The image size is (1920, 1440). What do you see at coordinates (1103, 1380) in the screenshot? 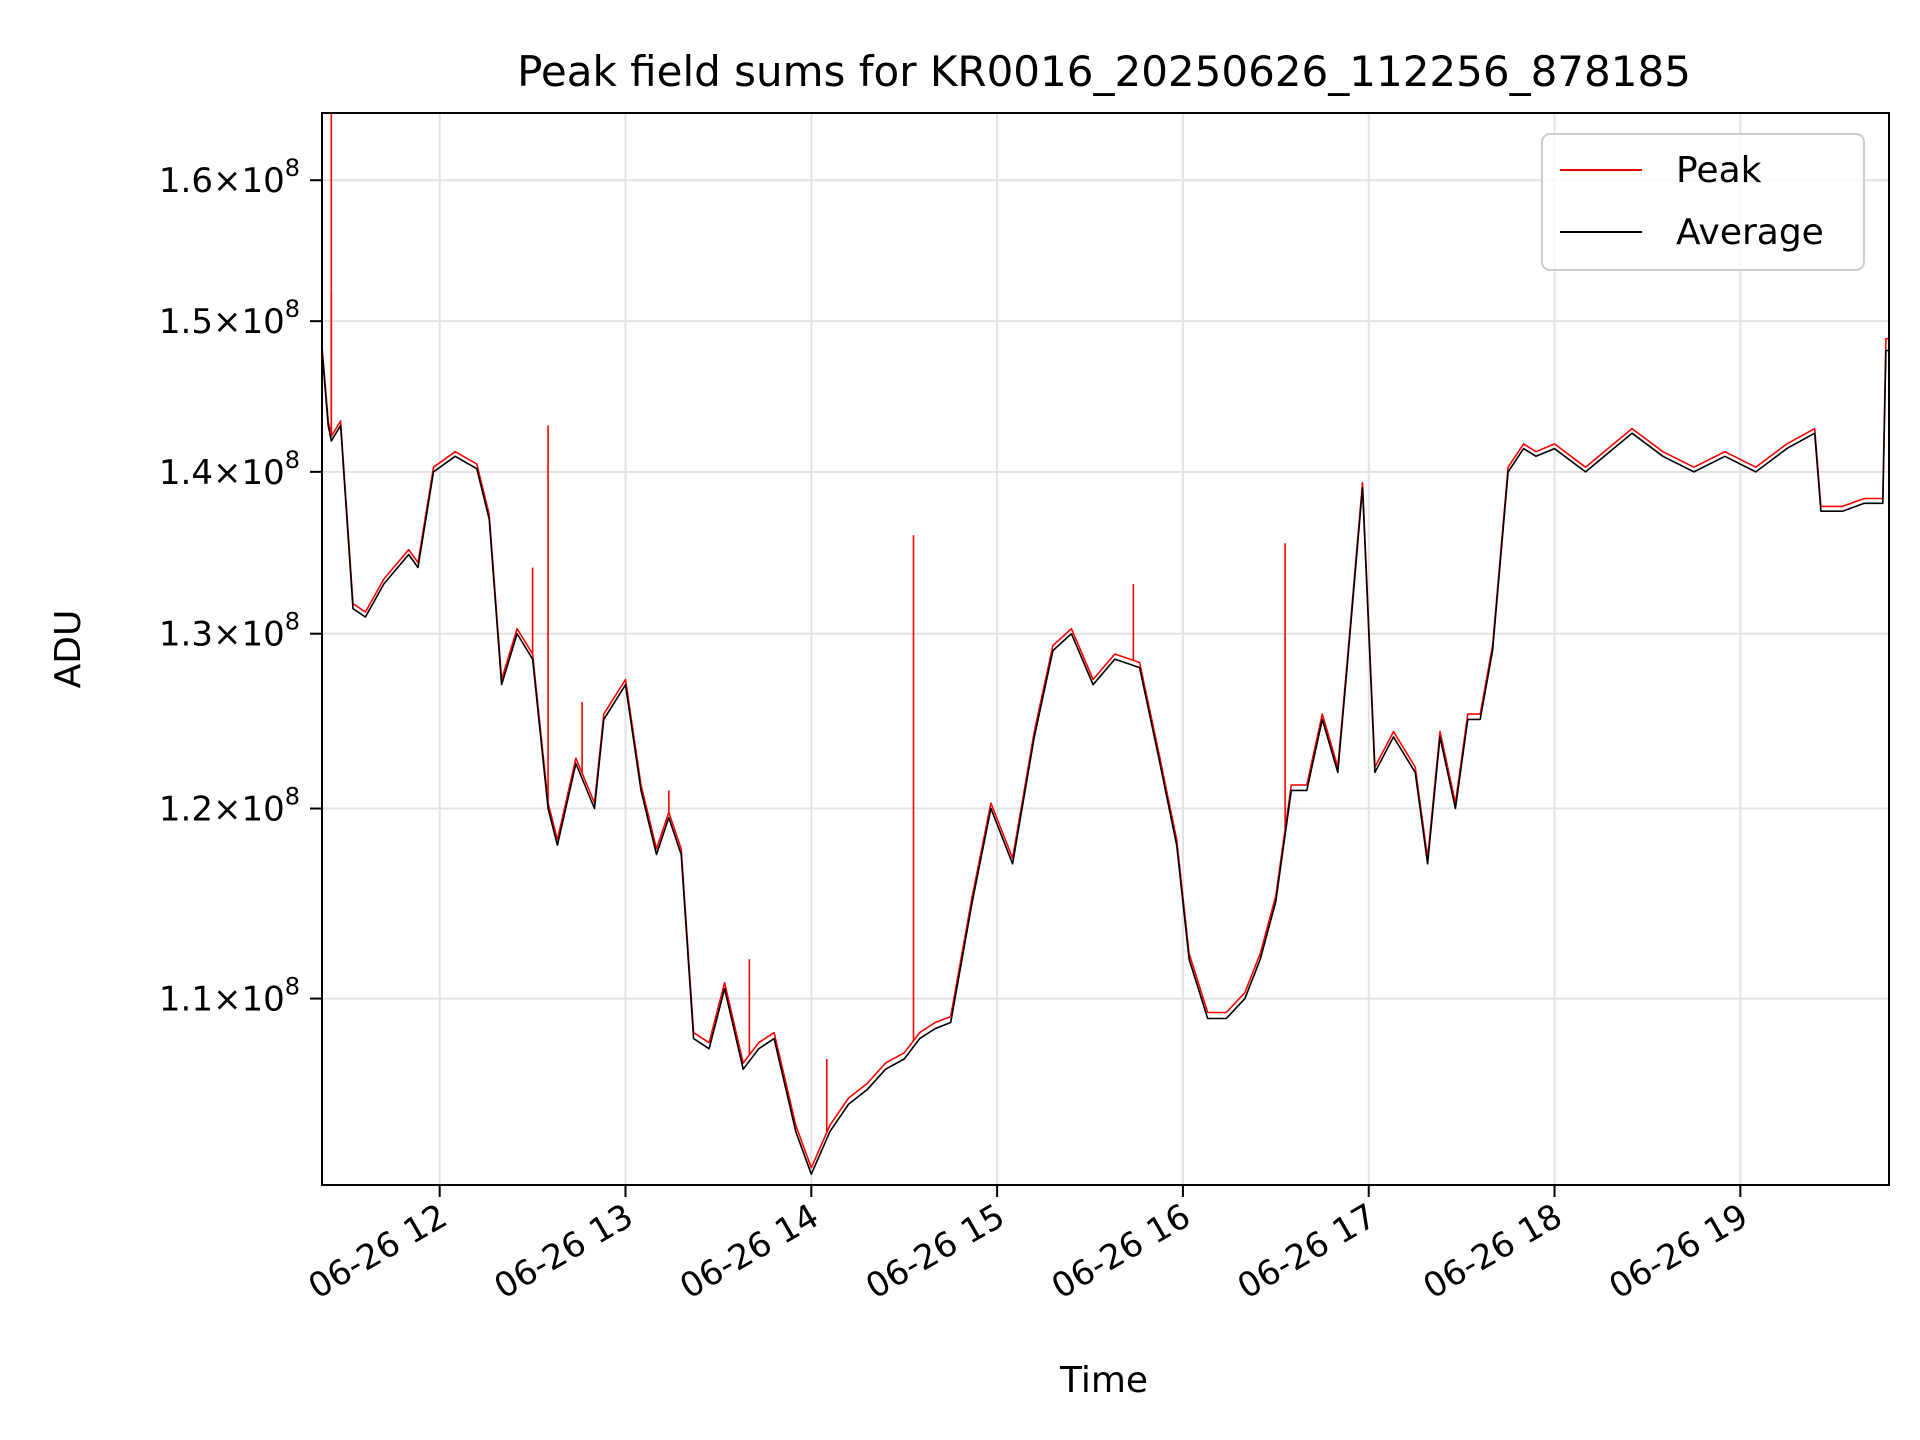
I see `x-axis-label: Time` at bounding box center [1103, 1380].